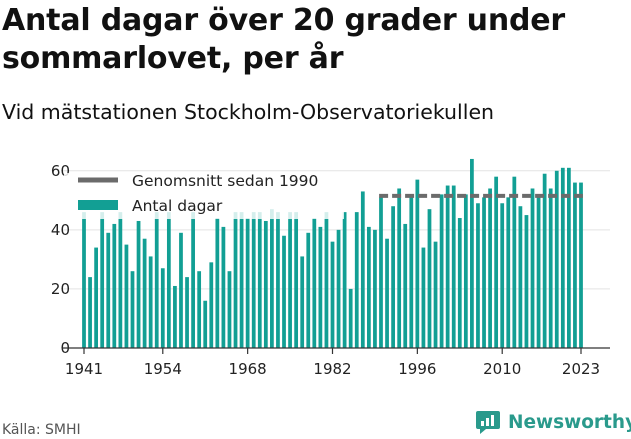 The width and height of the screenshot is (631, 439). What do you see at coordinates (60, 289) in the screenshot?
I see `y-tick-label: 20` at bounding box center [60, 289].